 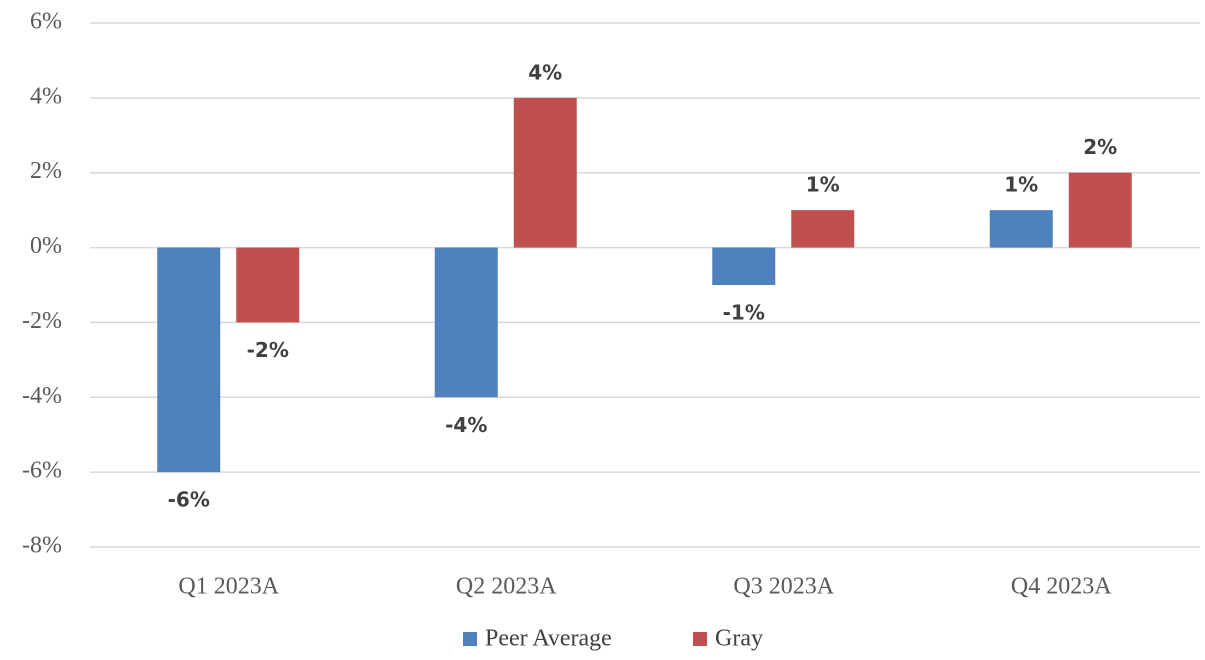 What do you see at coordinates (42, 471) in the screenshot?
I see `y-tick-label: -6%` at bounding box center [42, 471].